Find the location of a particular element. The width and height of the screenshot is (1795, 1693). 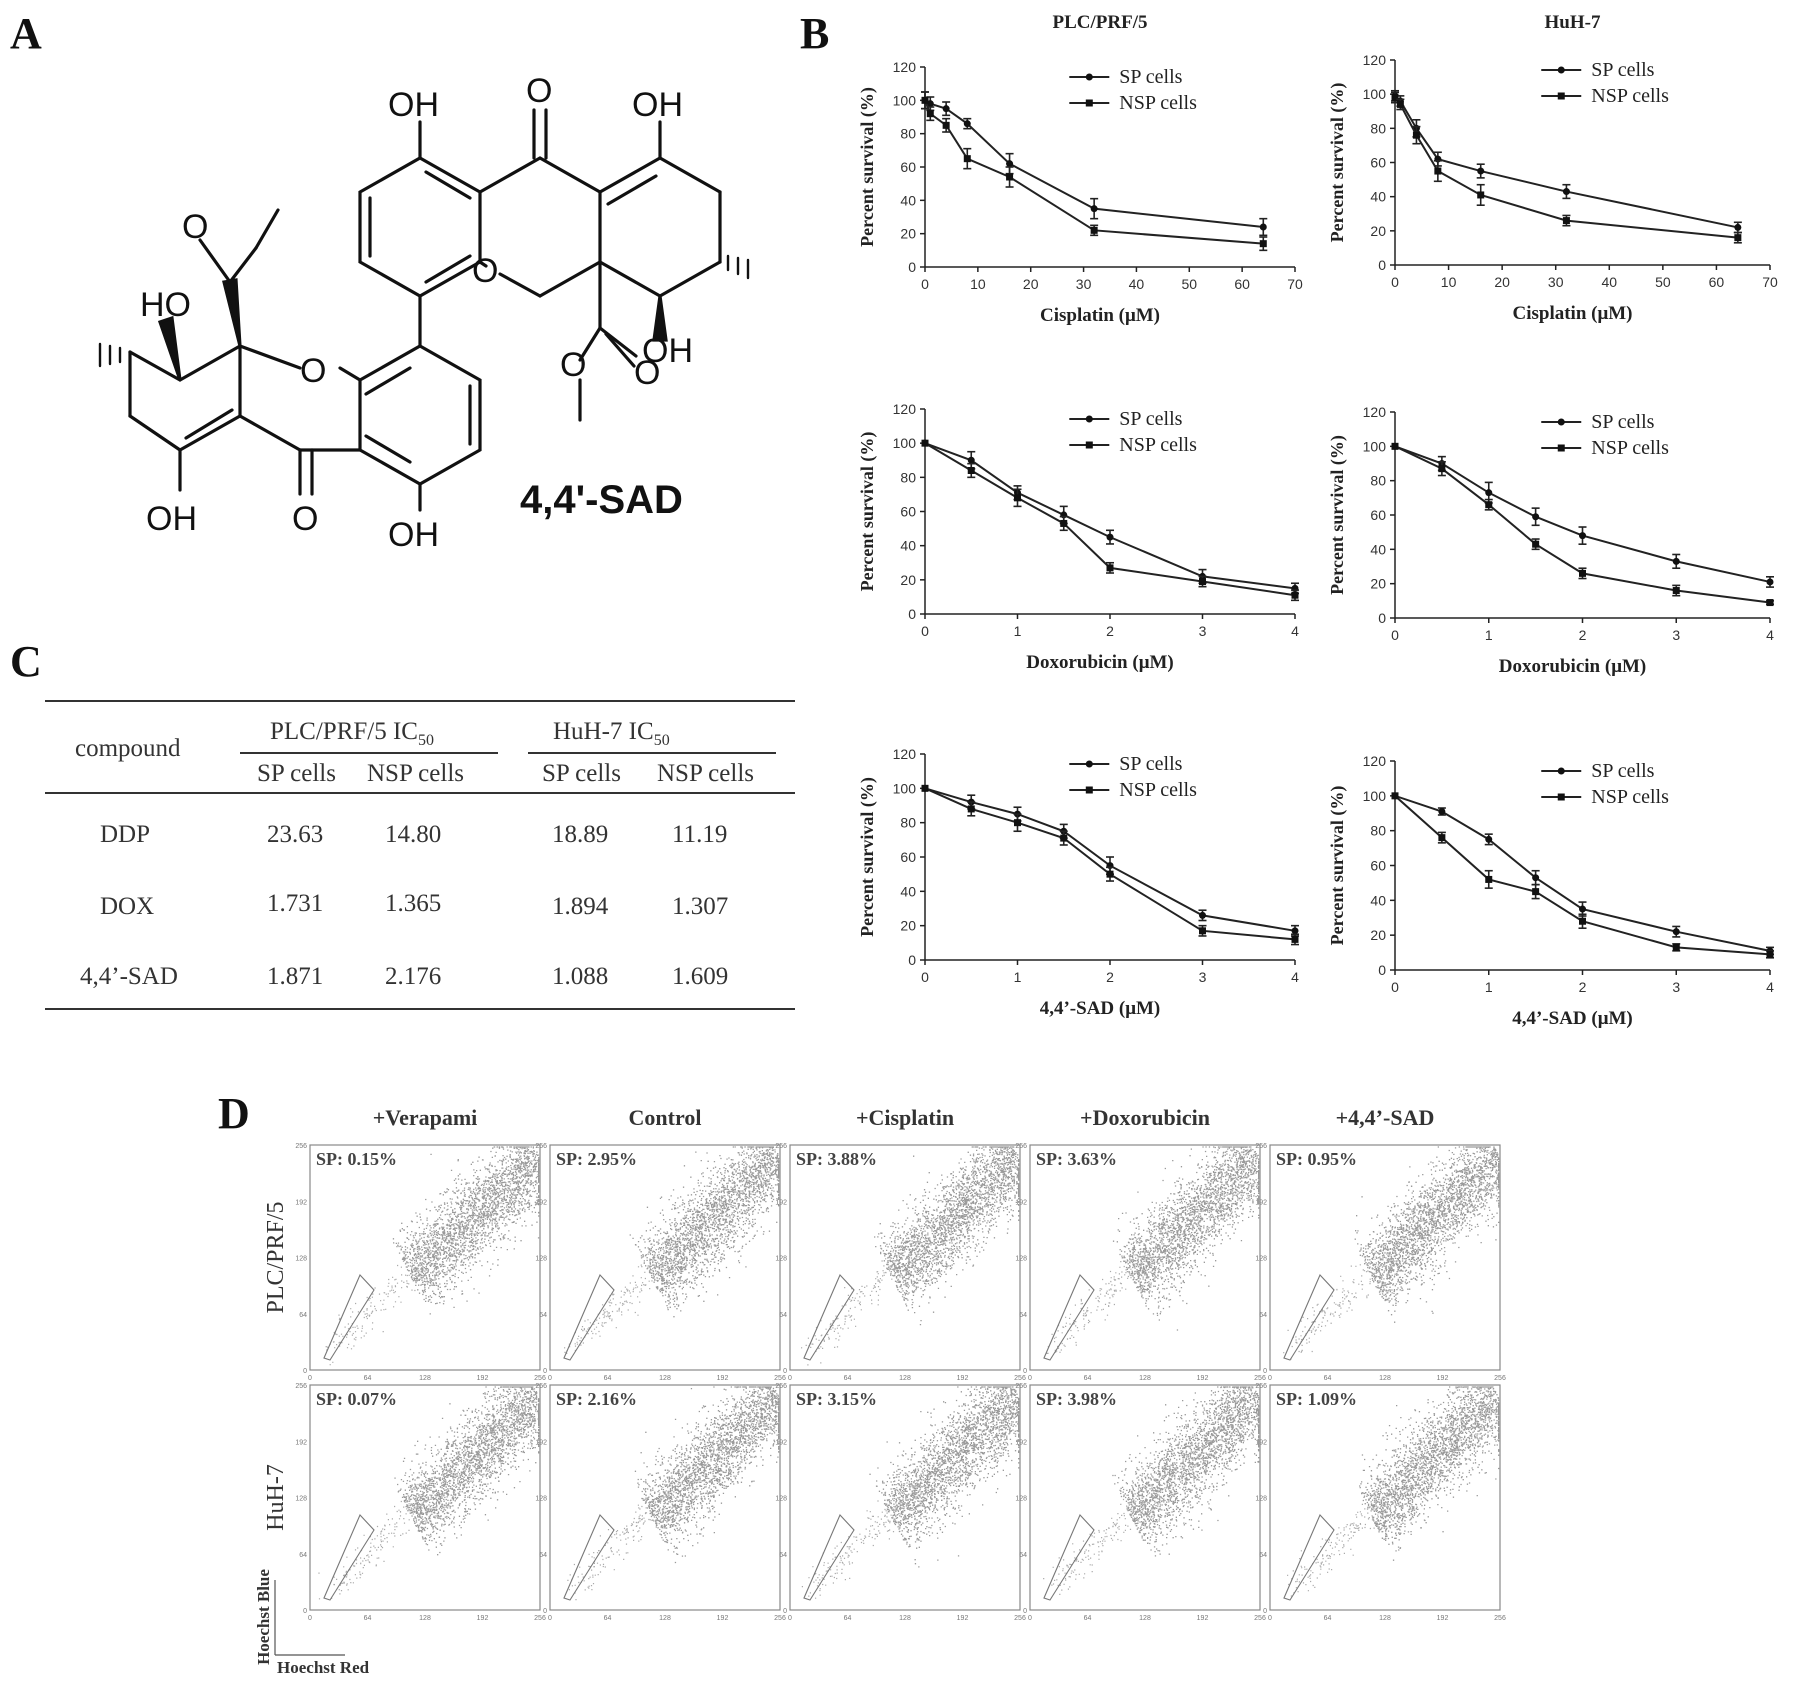

table-cell: 1.307 is located at coordinates (700, 906).